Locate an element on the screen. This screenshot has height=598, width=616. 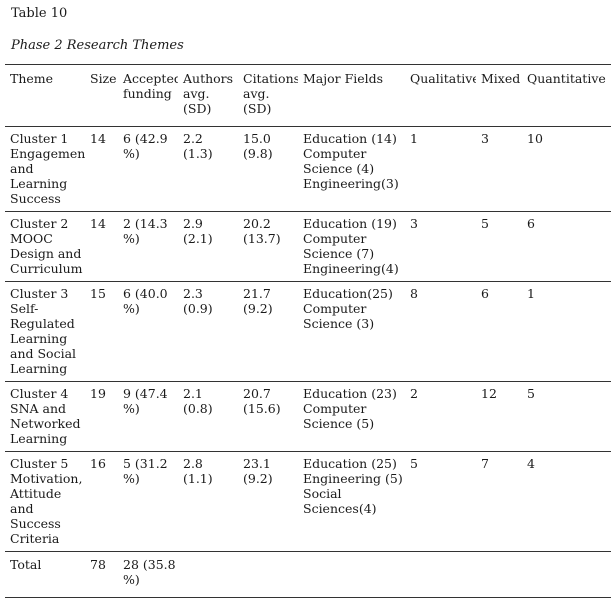
column-header-accepted-funding: Accepted funding is located at coordinates (150, 86).